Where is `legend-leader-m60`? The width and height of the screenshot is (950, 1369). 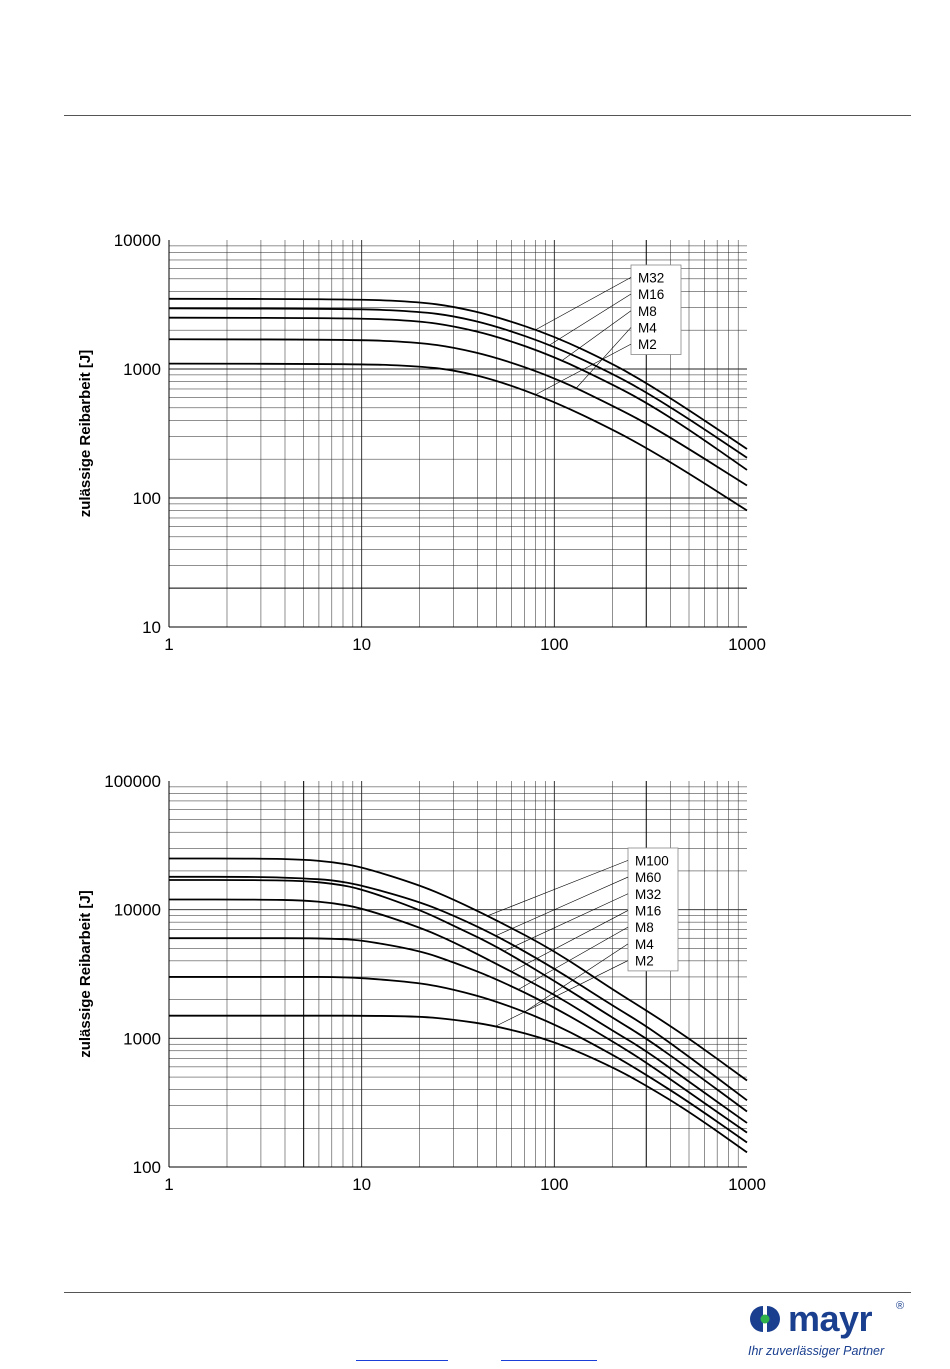 legend-leader-m60 is located at coordinates (562, 906).